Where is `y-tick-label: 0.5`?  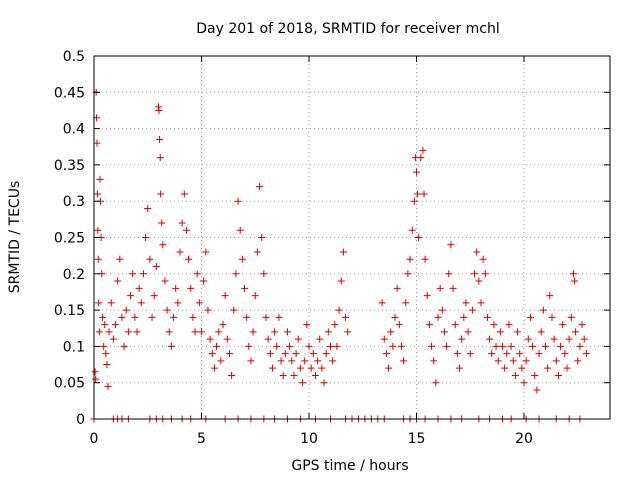 y-tick-label: 0.5 is located at coordinates (74, 57).